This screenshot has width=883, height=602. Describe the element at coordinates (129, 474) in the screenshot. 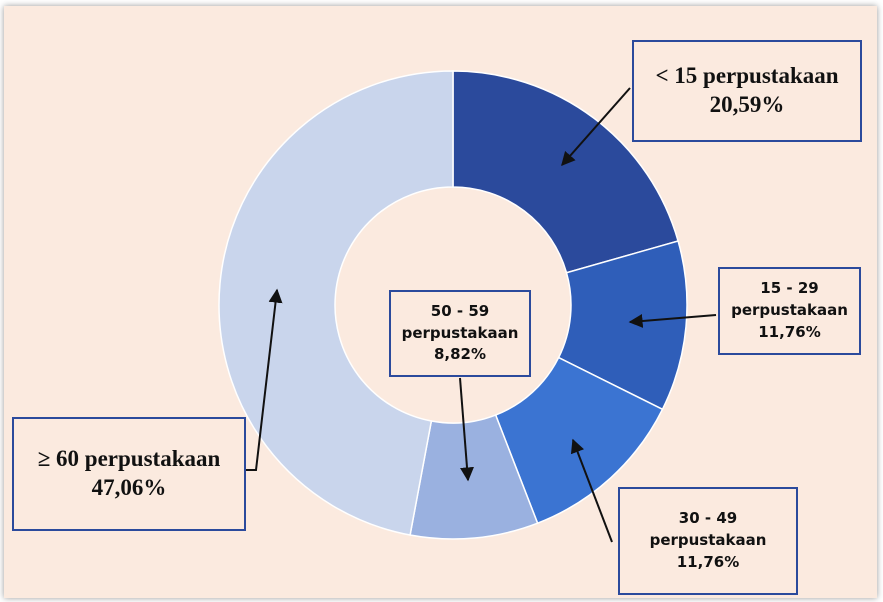

I see `label-box: ≥ 60 perpustakaan 47,06%` at that location.